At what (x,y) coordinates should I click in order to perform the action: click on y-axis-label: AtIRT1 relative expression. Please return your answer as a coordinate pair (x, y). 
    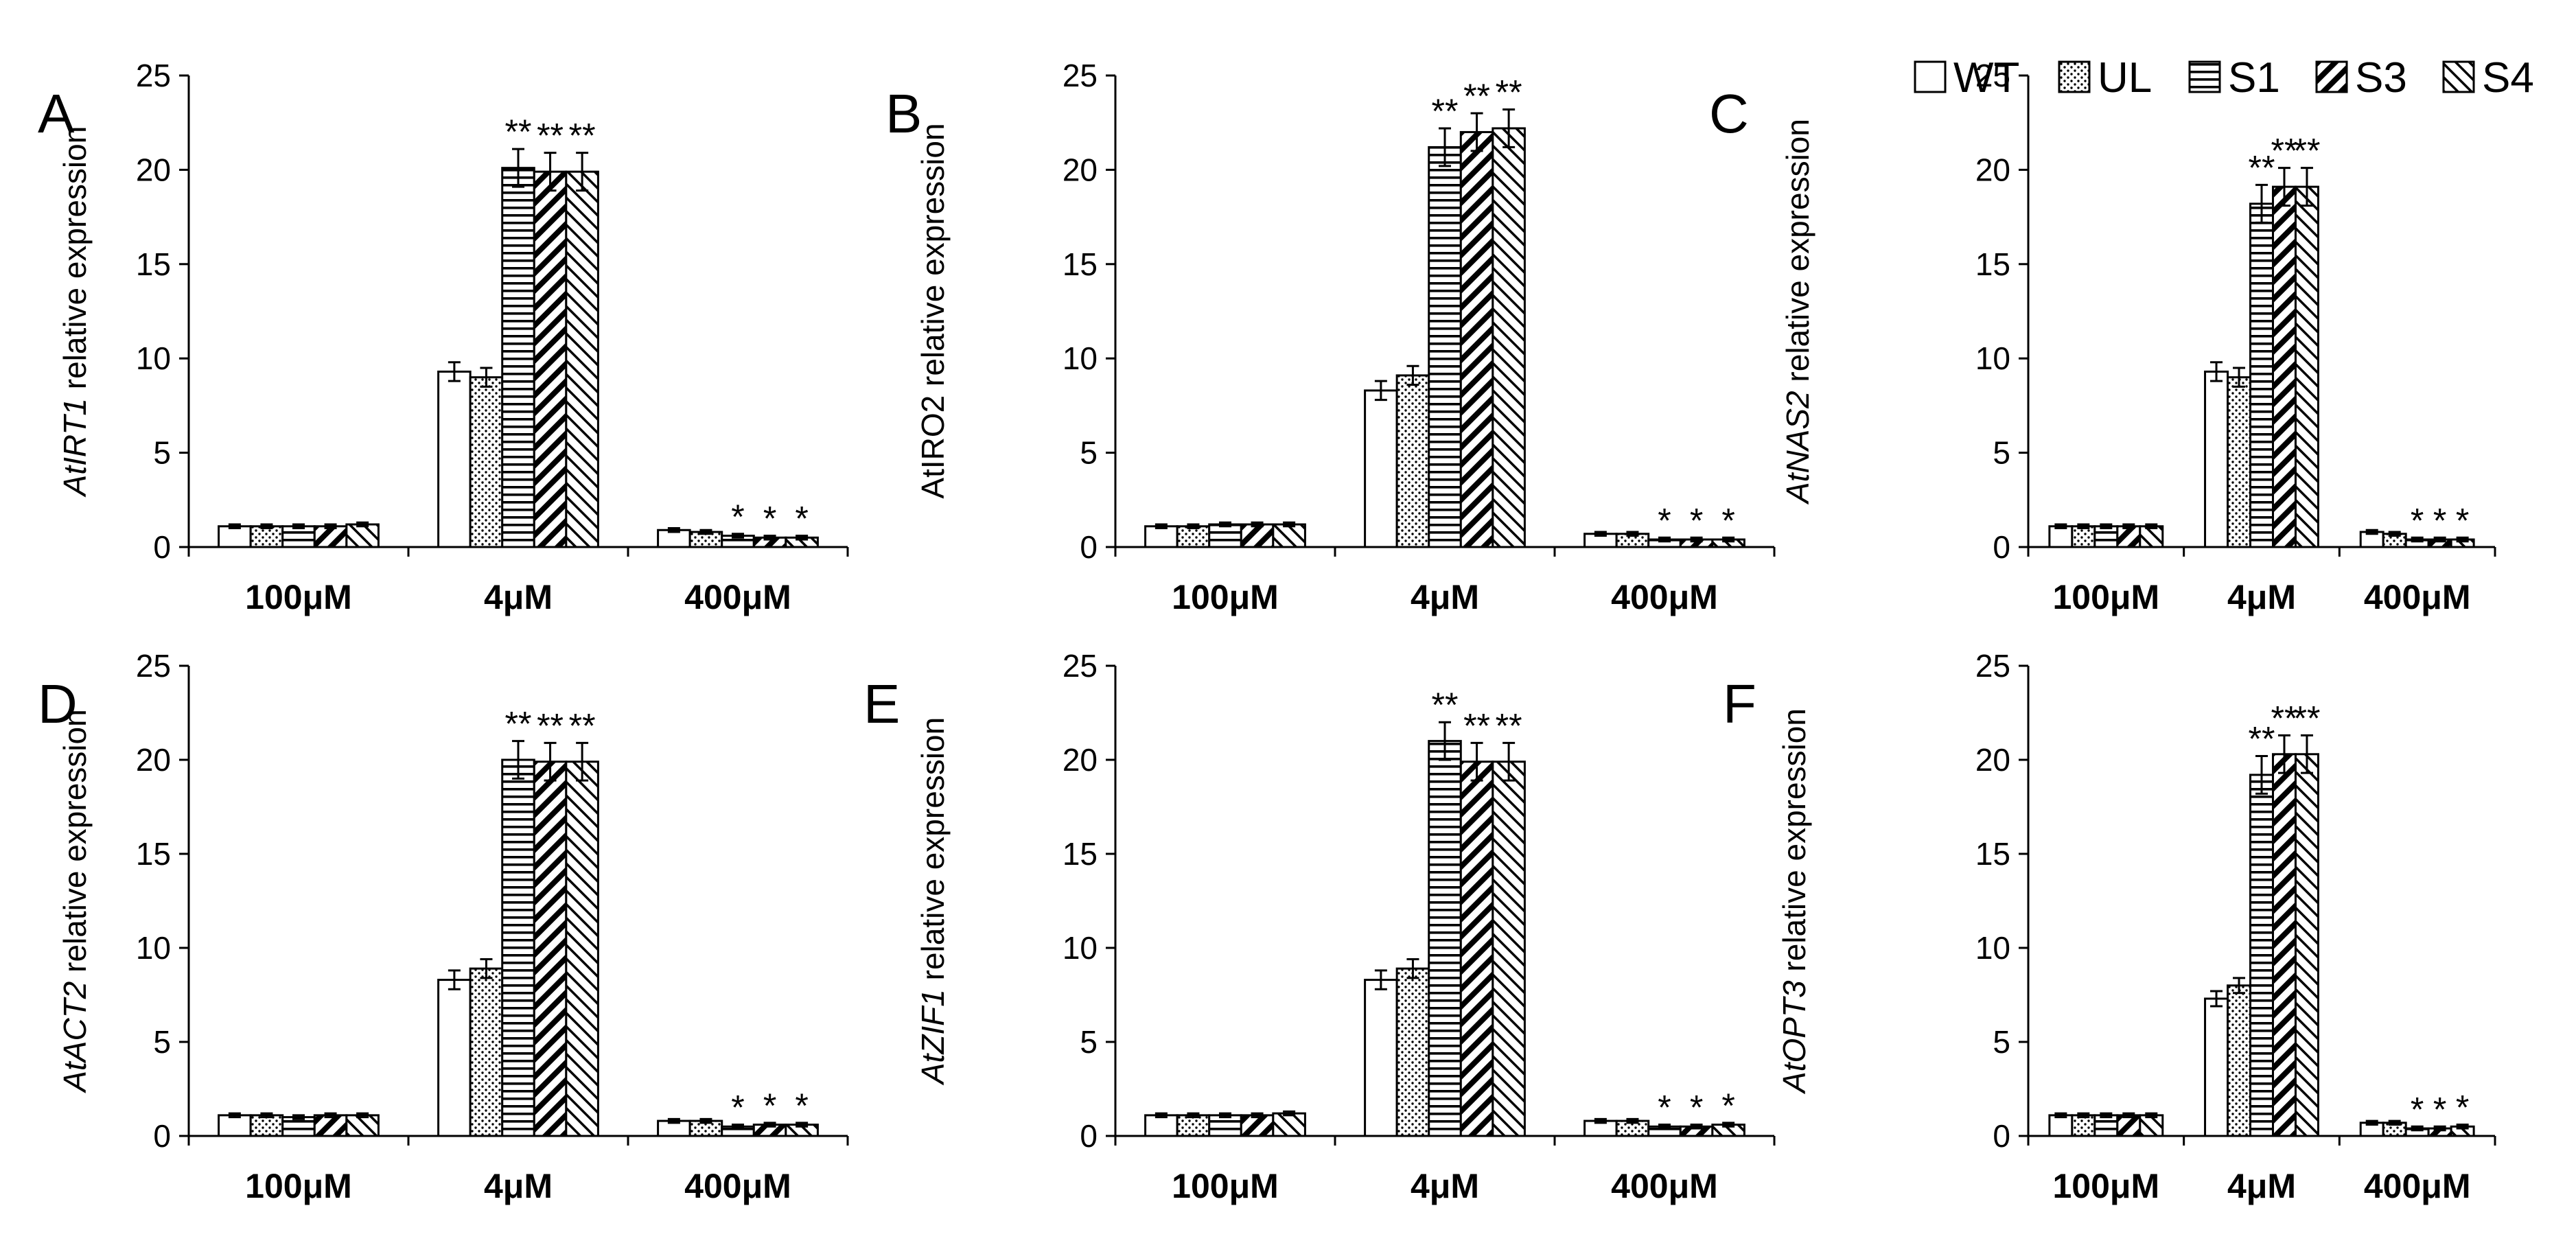
    Looking at the image, I should click on (75, 312).